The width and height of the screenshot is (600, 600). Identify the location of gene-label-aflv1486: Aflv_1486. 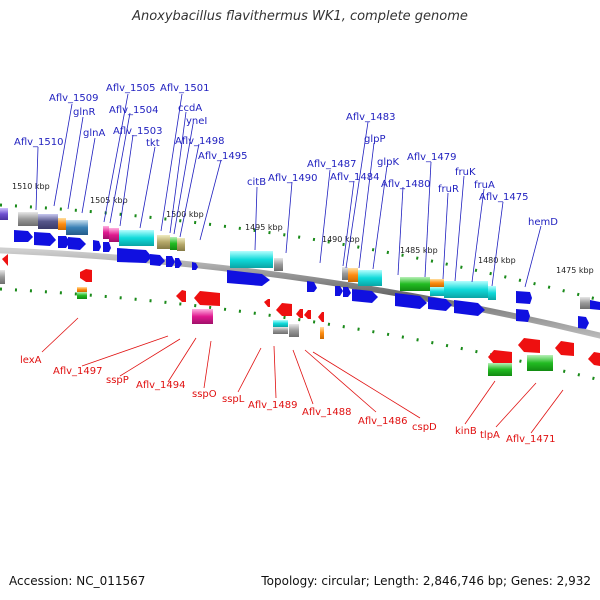
(383, 421).